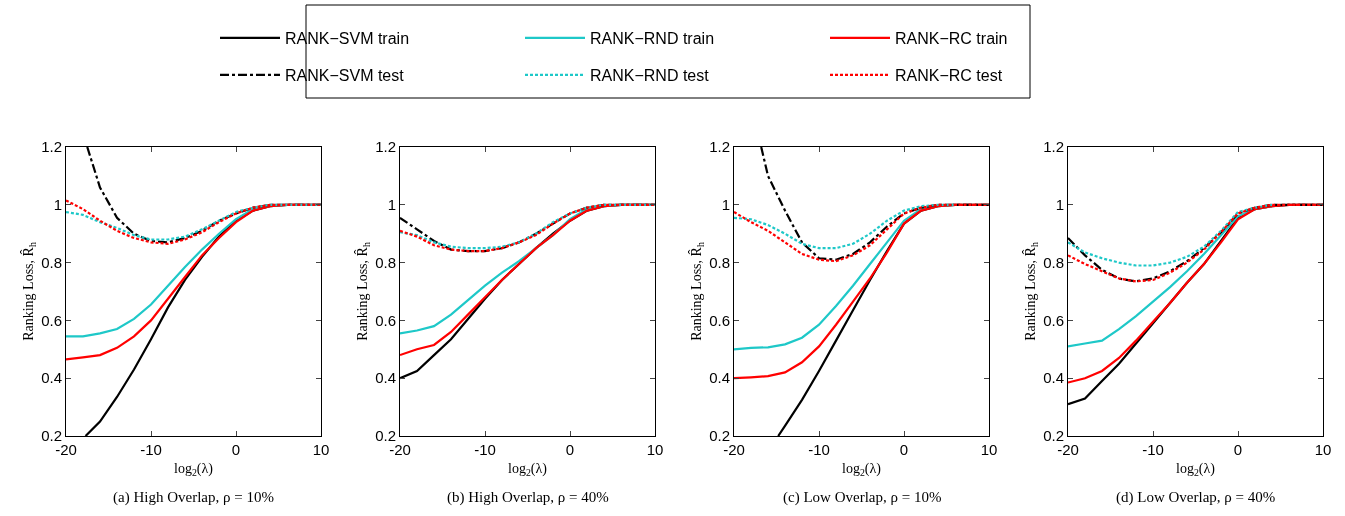 This screenshot has height=516, width=1345. Describe the element at coordinates (652, 39) in the screenshot. I see `legend-label: RANK−RND train` at that location.